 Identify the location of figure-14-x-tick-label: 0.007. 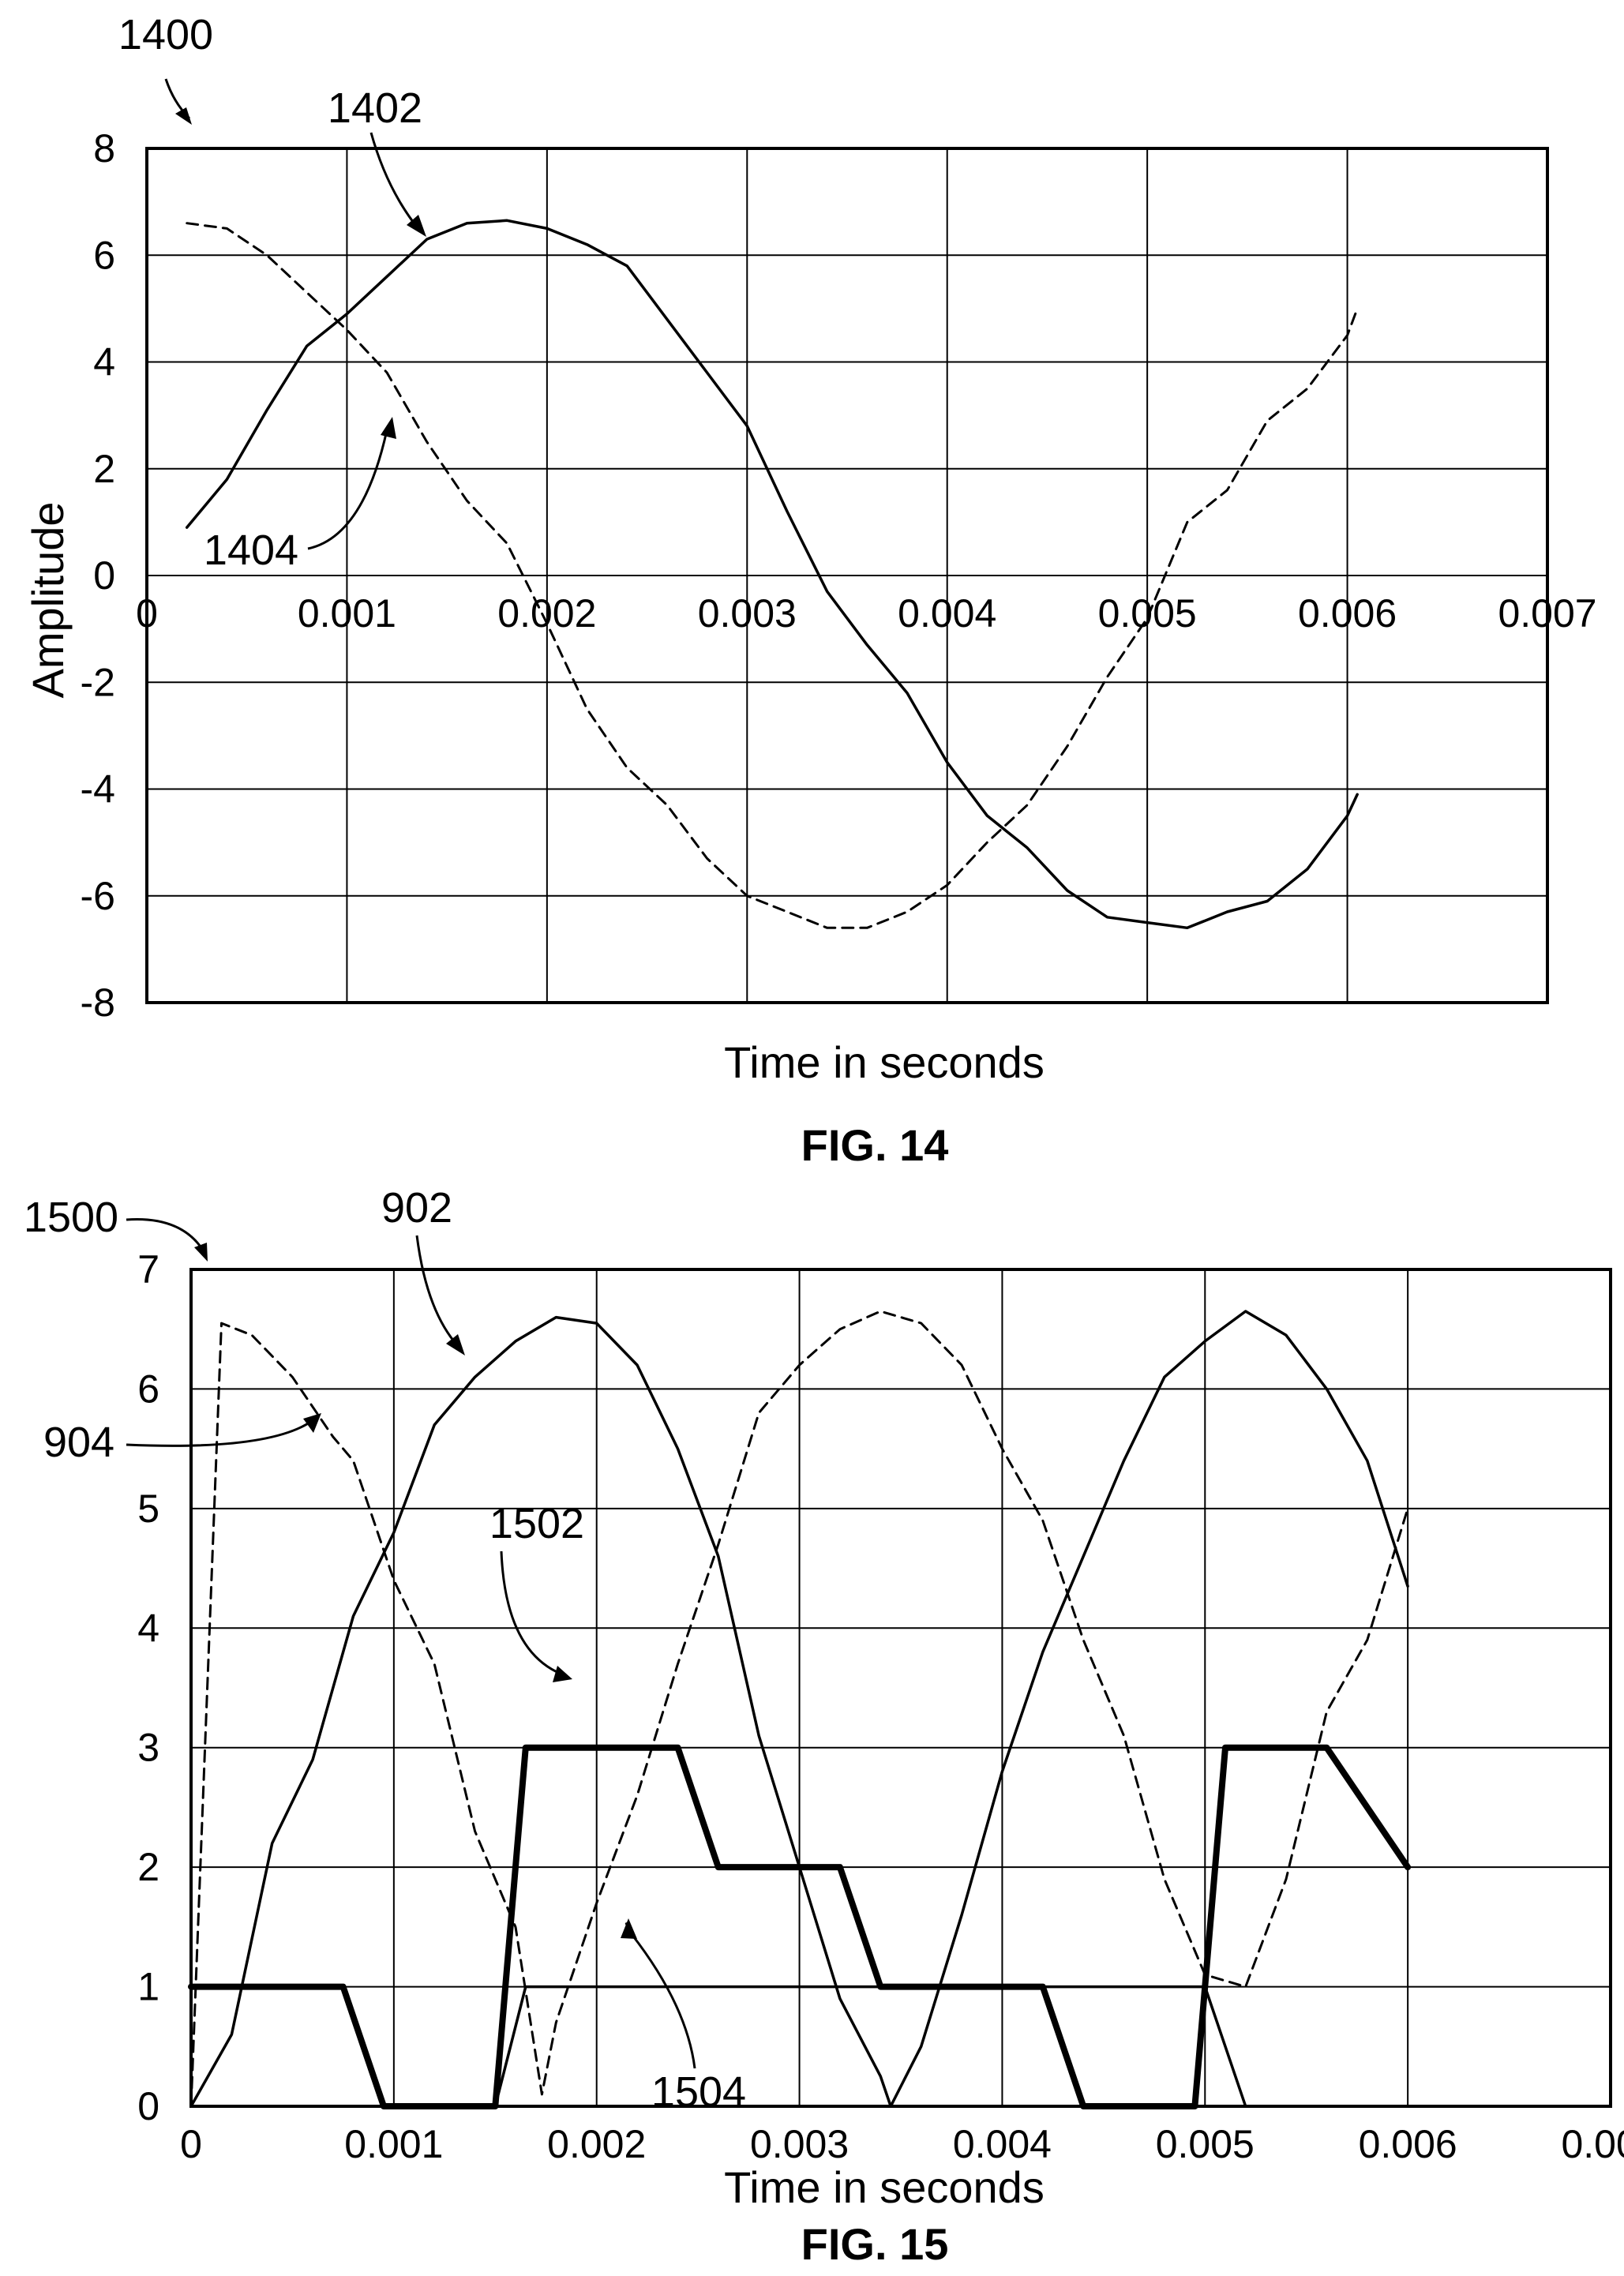
(1547, 614).